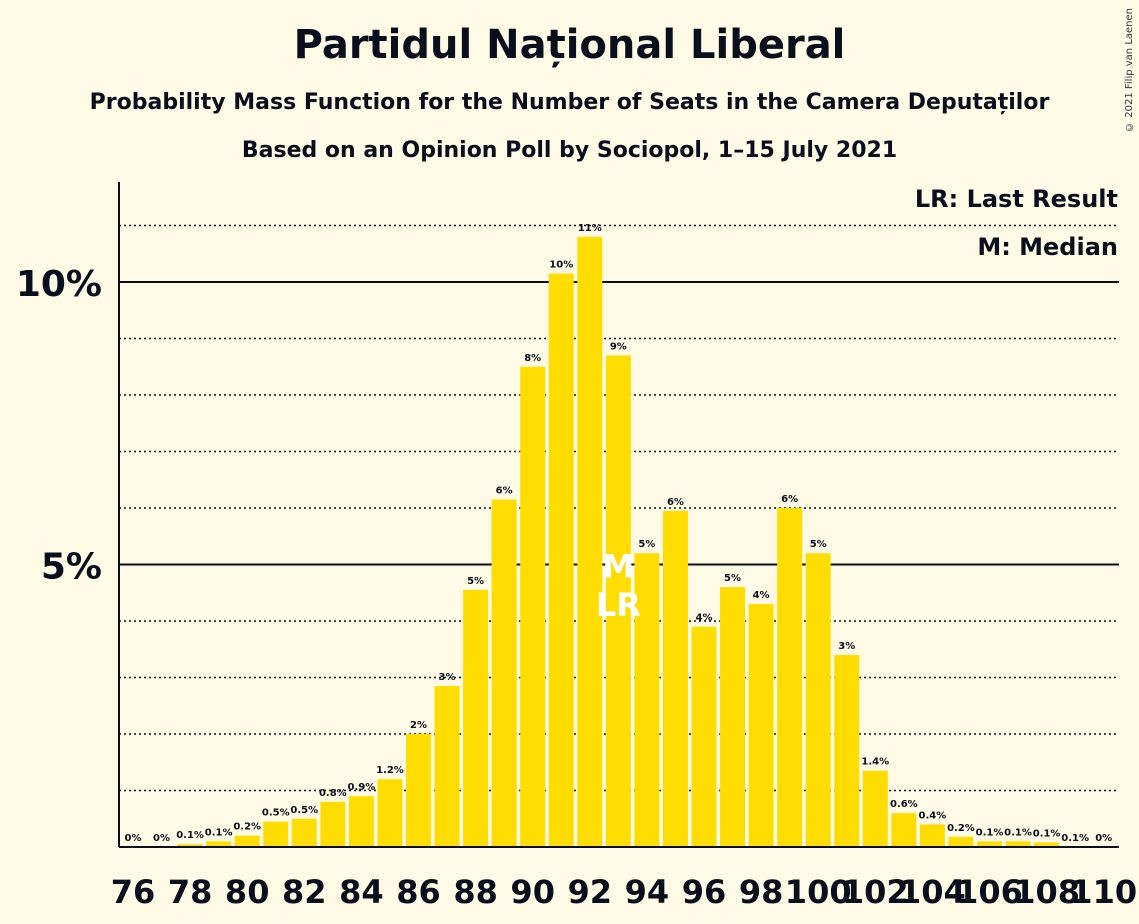 The width and height of the screenshot is (1139, 924). What do you see at coordinates (1103, 838) in the screenshot?
I see `data-label-110: 0%` at bounding box center [1103, 838].